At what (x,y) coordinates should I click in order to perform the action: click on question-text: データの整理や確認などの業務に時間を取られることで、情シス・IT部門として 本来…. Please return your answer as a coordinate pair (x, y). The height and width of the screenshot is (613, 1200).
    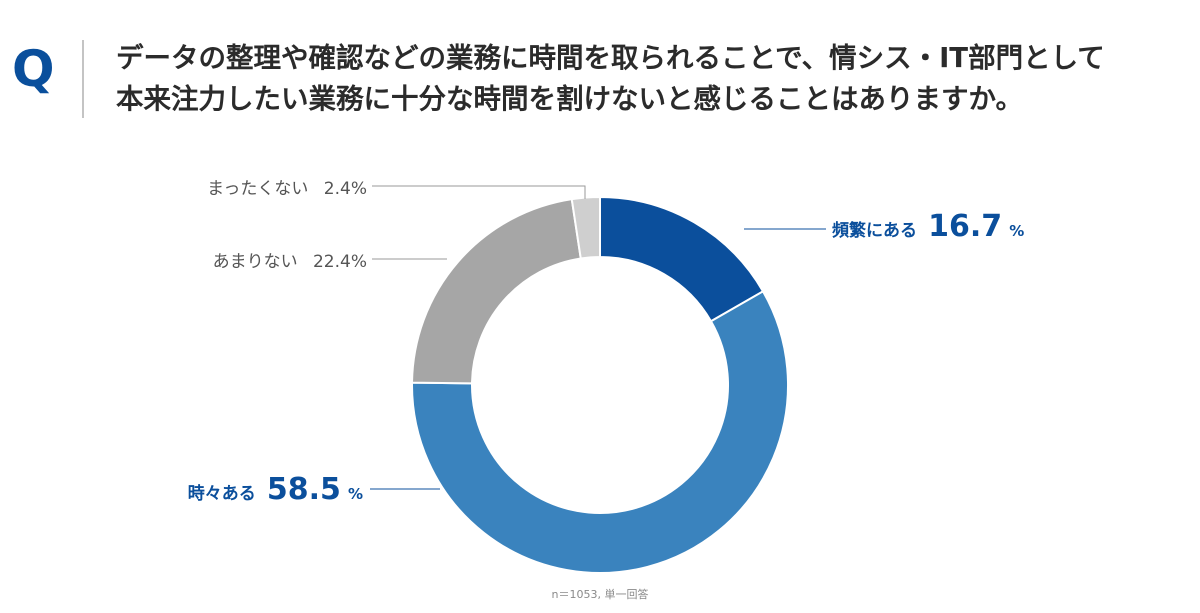
    Looking at the image, I should click on (656, 79).